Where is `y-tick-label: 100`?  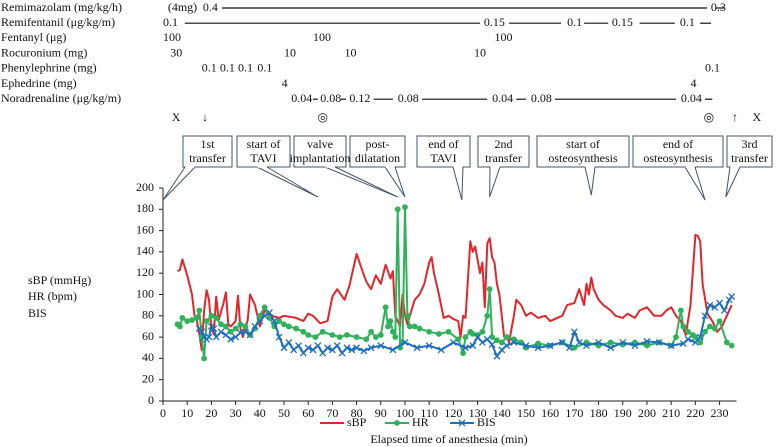
y-tick-label: 100 is located at coordinates (145, 293).